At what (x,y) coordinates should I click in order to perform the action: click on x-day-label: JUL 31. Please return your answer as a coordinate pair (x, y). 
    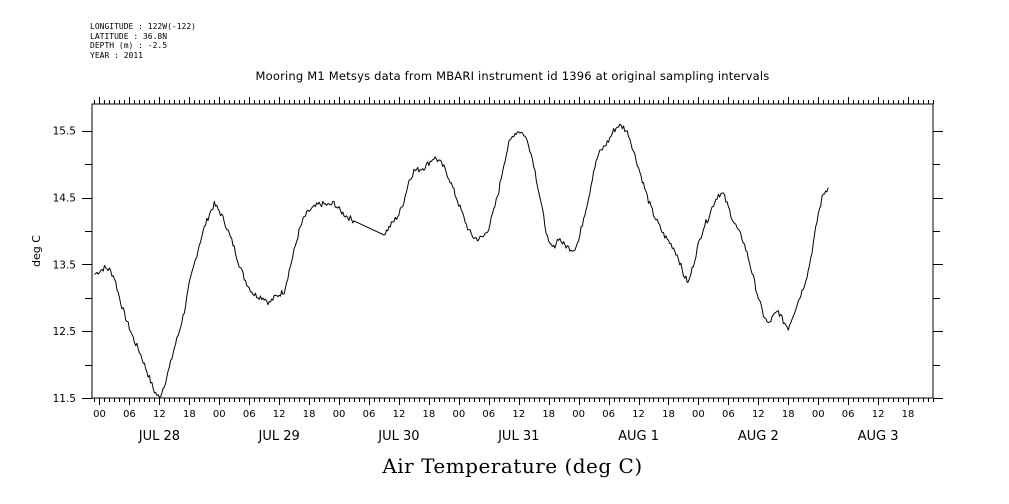
    Looking at the image, I should click on (518, 436).